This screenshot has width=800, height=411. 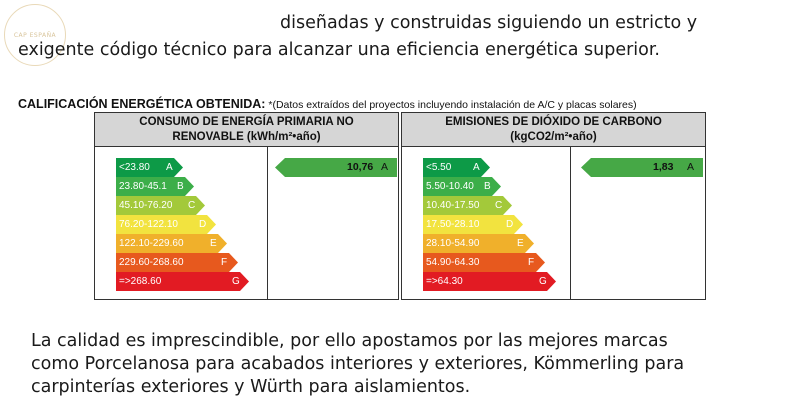 I want to click on rating-range: 54.90-64.30, so click(x=453, y=262).